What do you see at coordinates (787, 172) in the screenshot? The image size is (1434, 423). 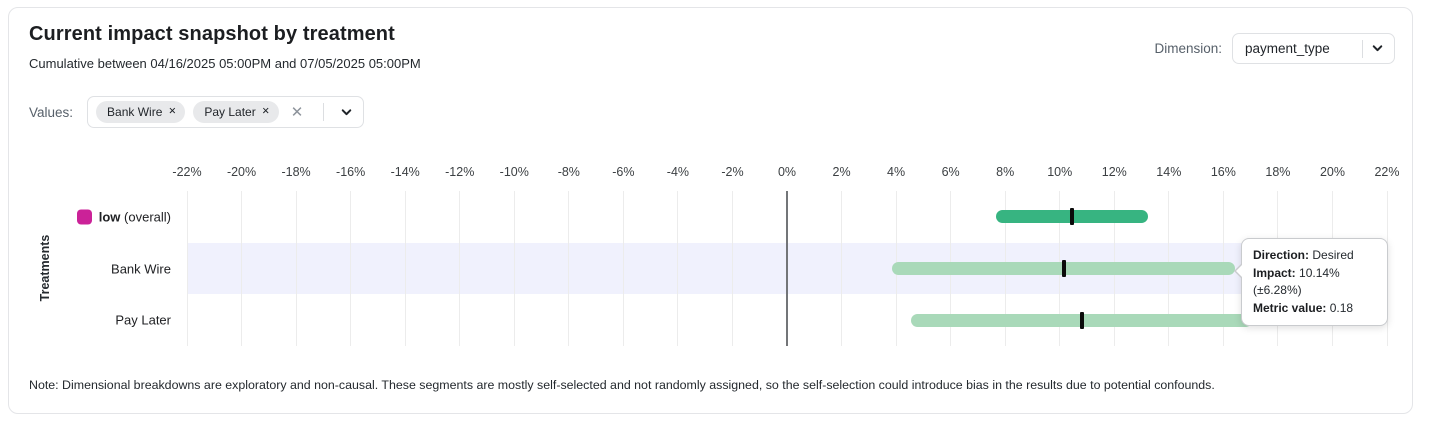 I see `x-tick-label: 0%` at bounding box center [787, 172].